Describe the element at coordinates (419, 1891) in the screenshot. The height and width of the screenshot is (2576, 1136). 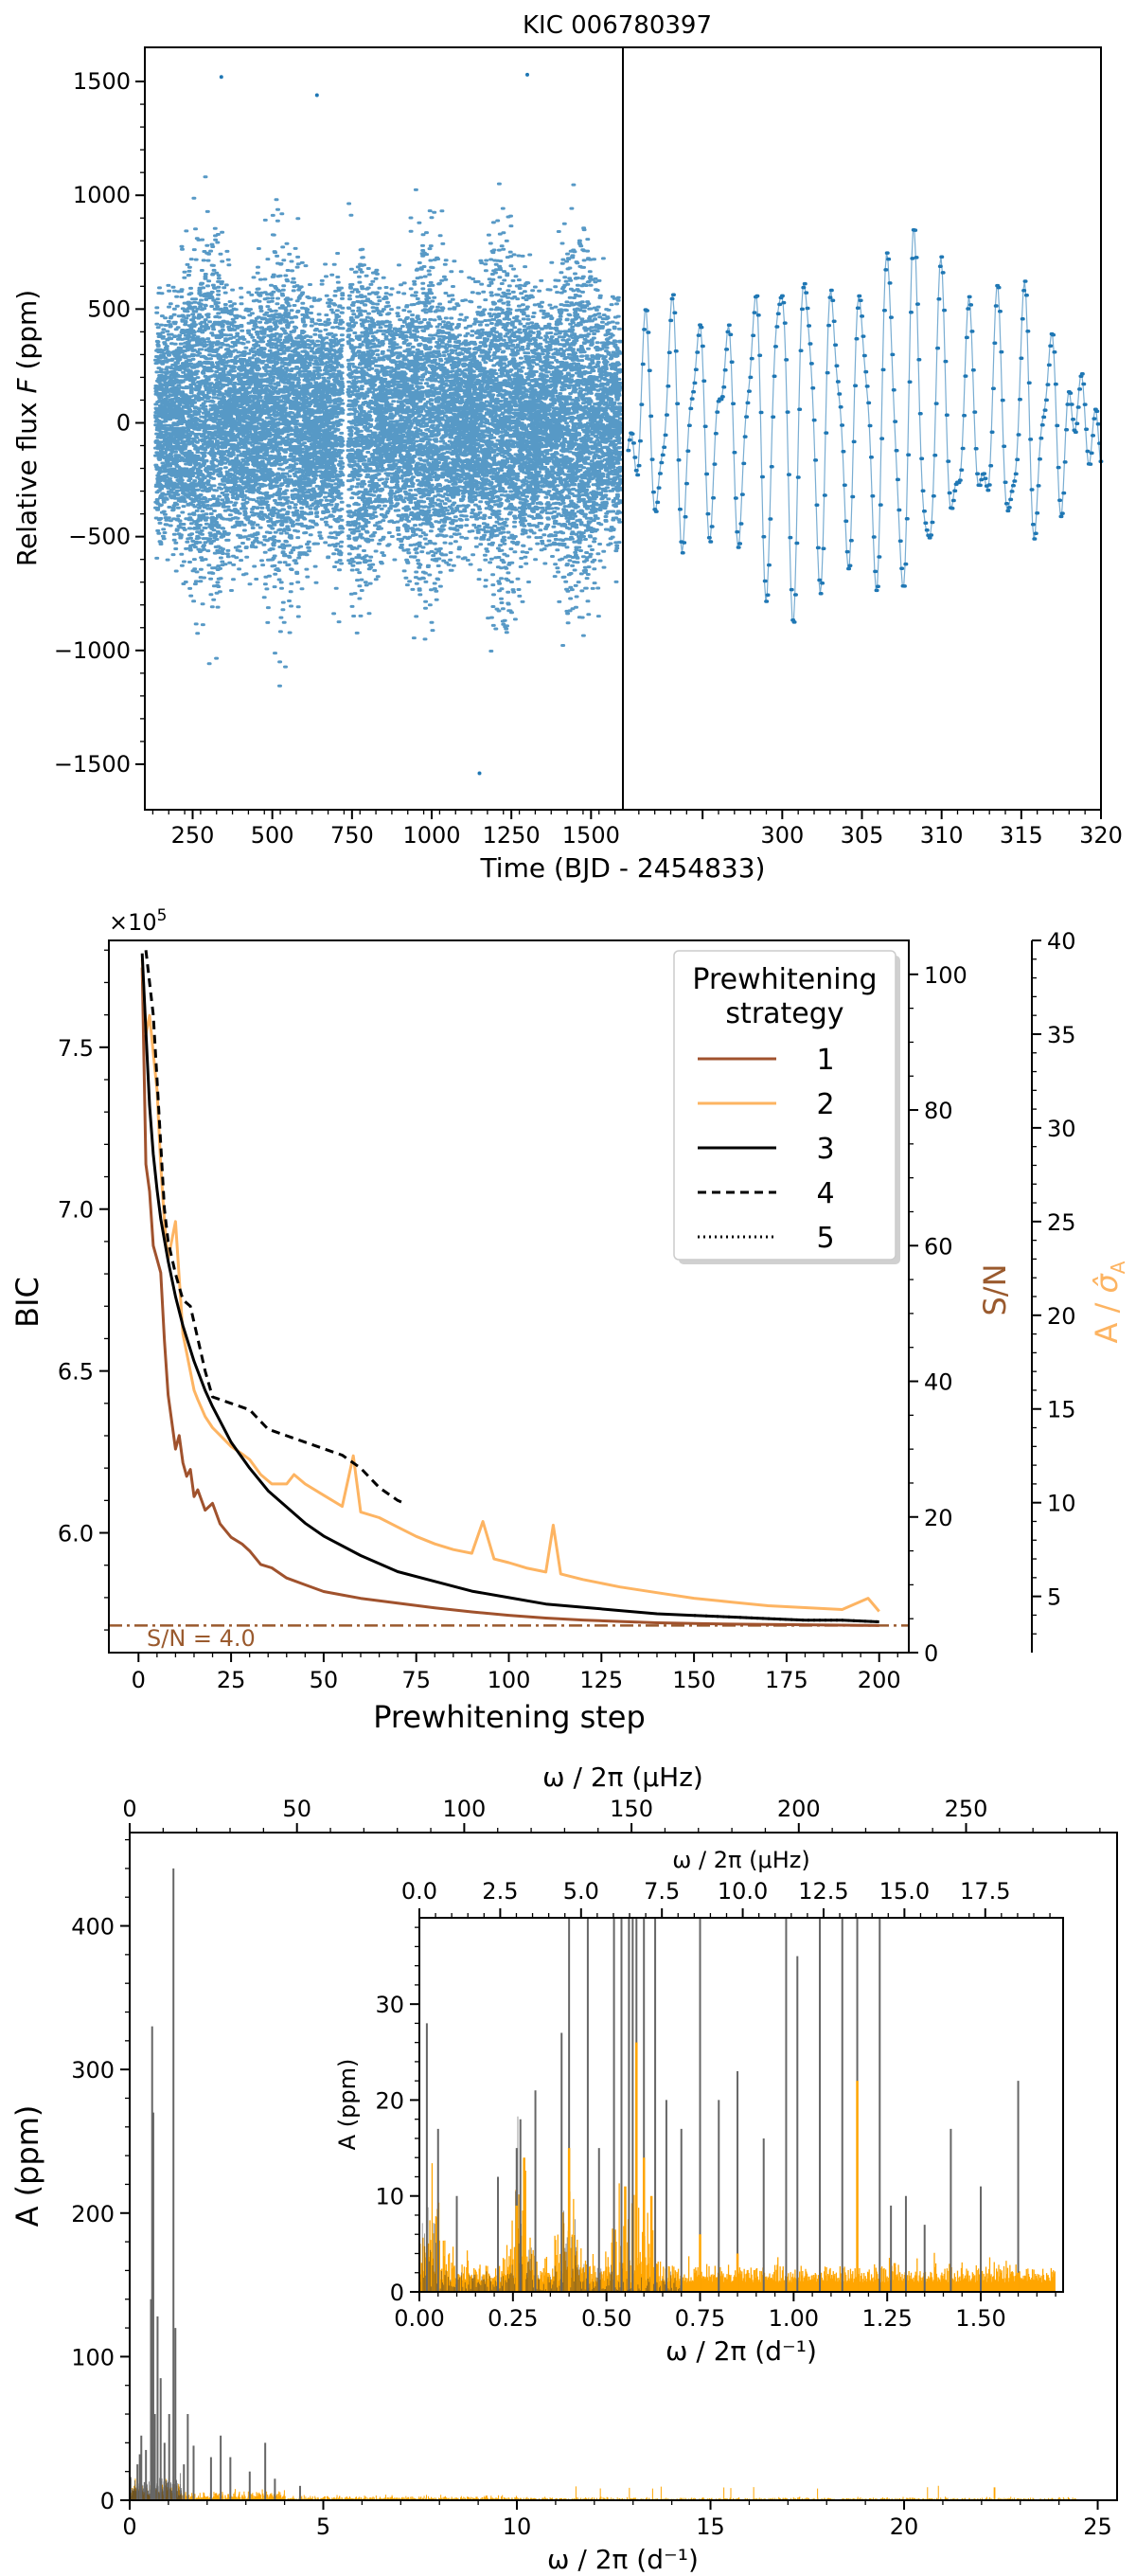
I see `inset-xtop-tick-0: 0.0` at that location.